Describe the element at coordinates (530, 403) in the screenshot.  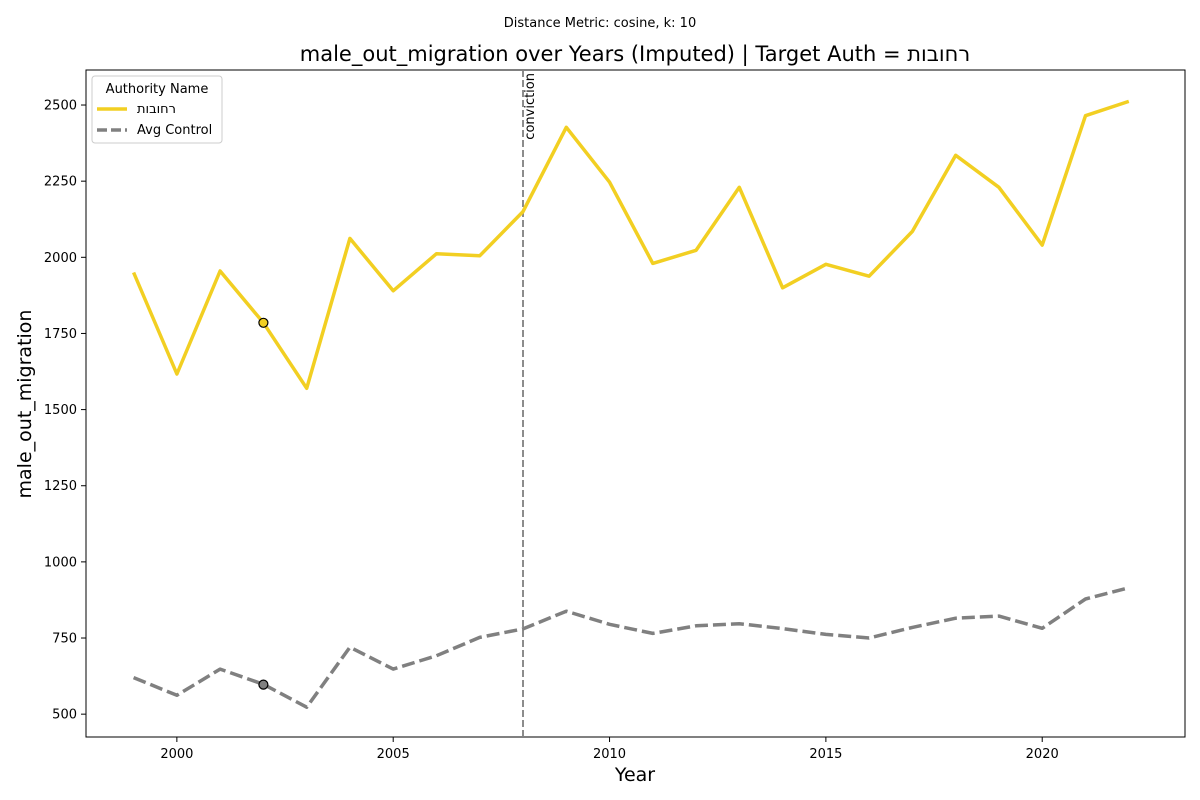
I see `conviction-vline: conviction` at that location.